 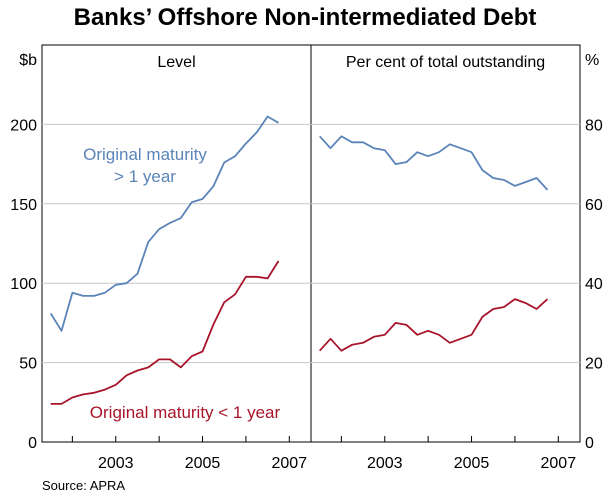 What do you see at coordinates (434, 163) in the screenshot?
I see `series-line-long-maturity` at bounding box center [434, 163].